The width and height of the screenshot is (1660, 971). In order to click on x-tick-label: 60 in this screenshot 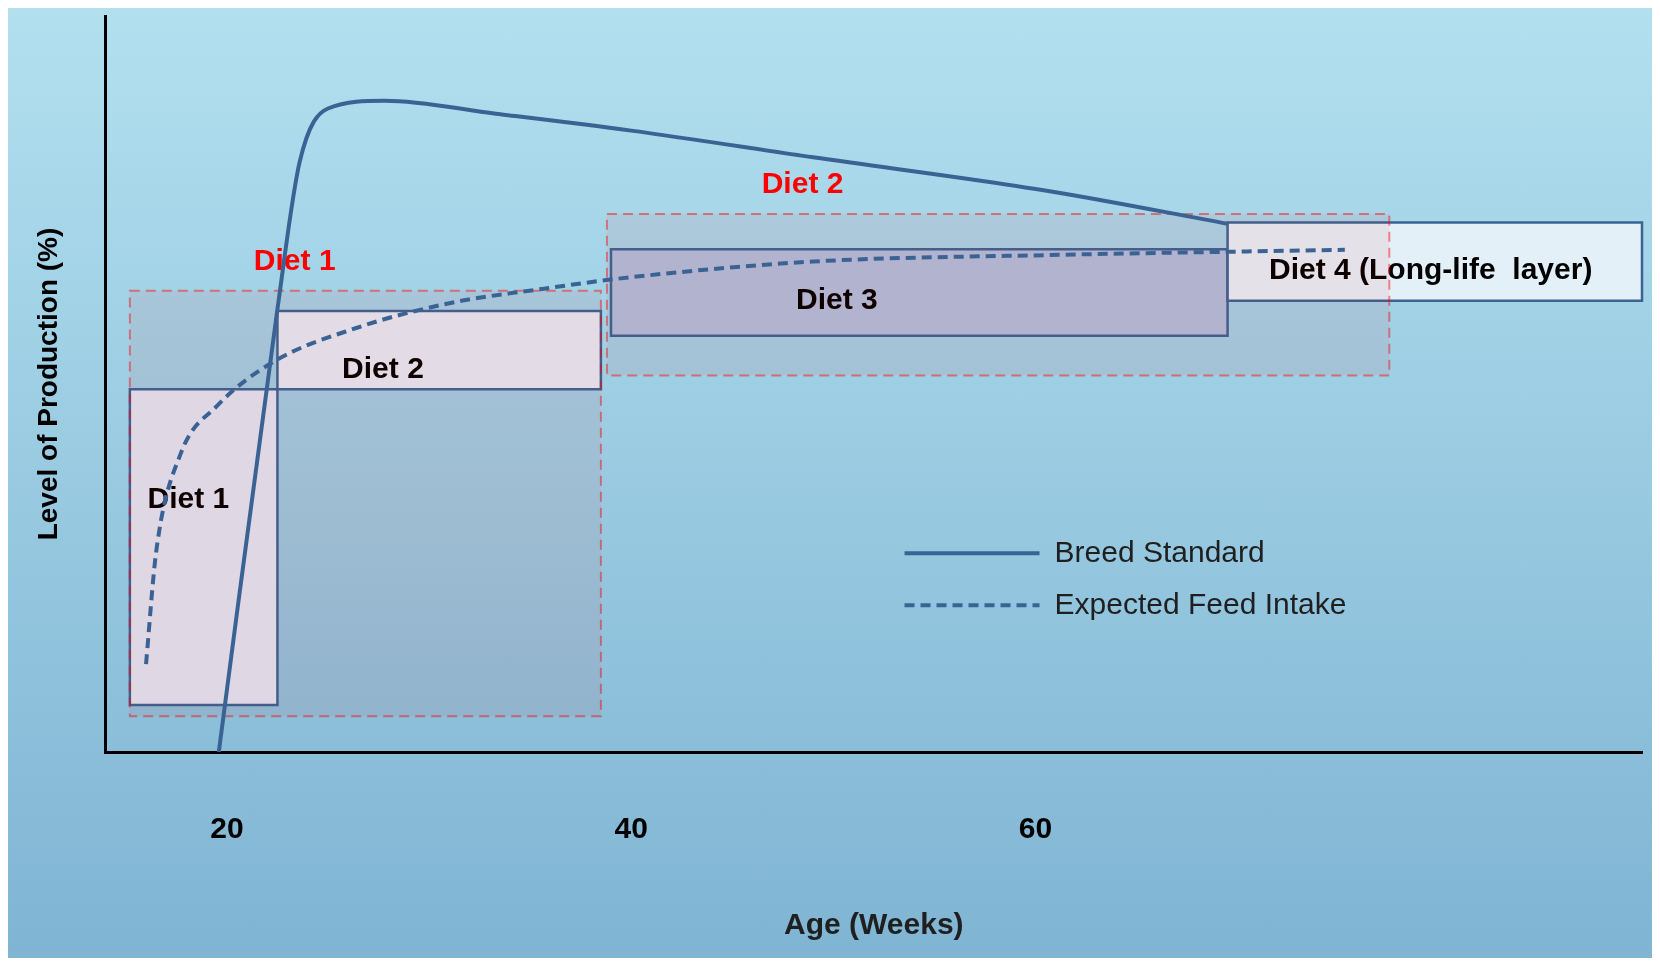, I will do `click(1035, 828)`.